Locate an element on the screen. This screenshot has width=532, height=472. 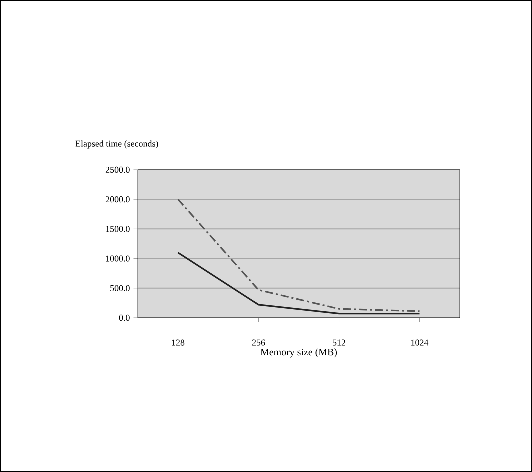
x-axis-title: Memory size (MB) is located at coordinates (299, 353).